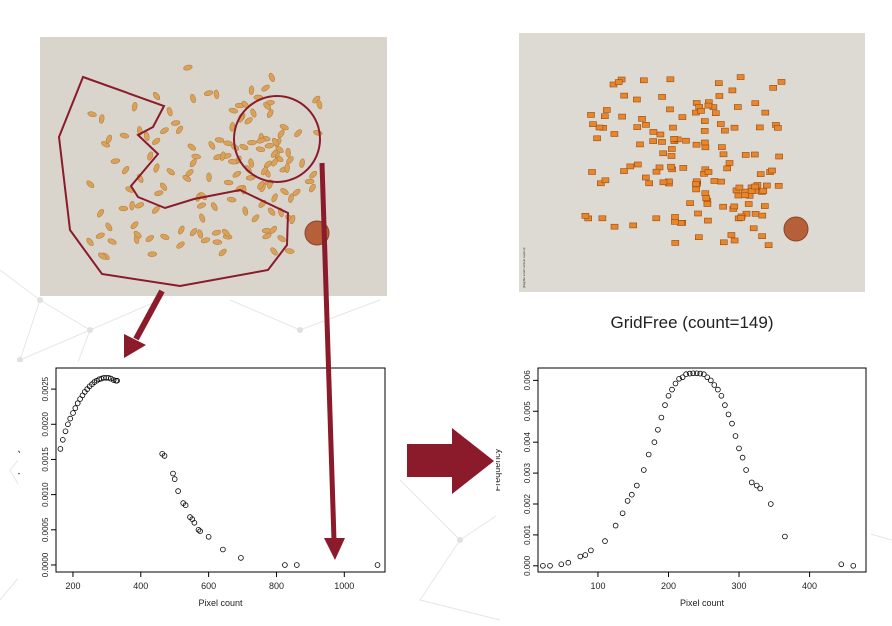 The image size is (892, 626). Describe the element at coordinates (692, 322) in the screenshot. I see `gridfree-caption: GridFree (count=149)` at that location.